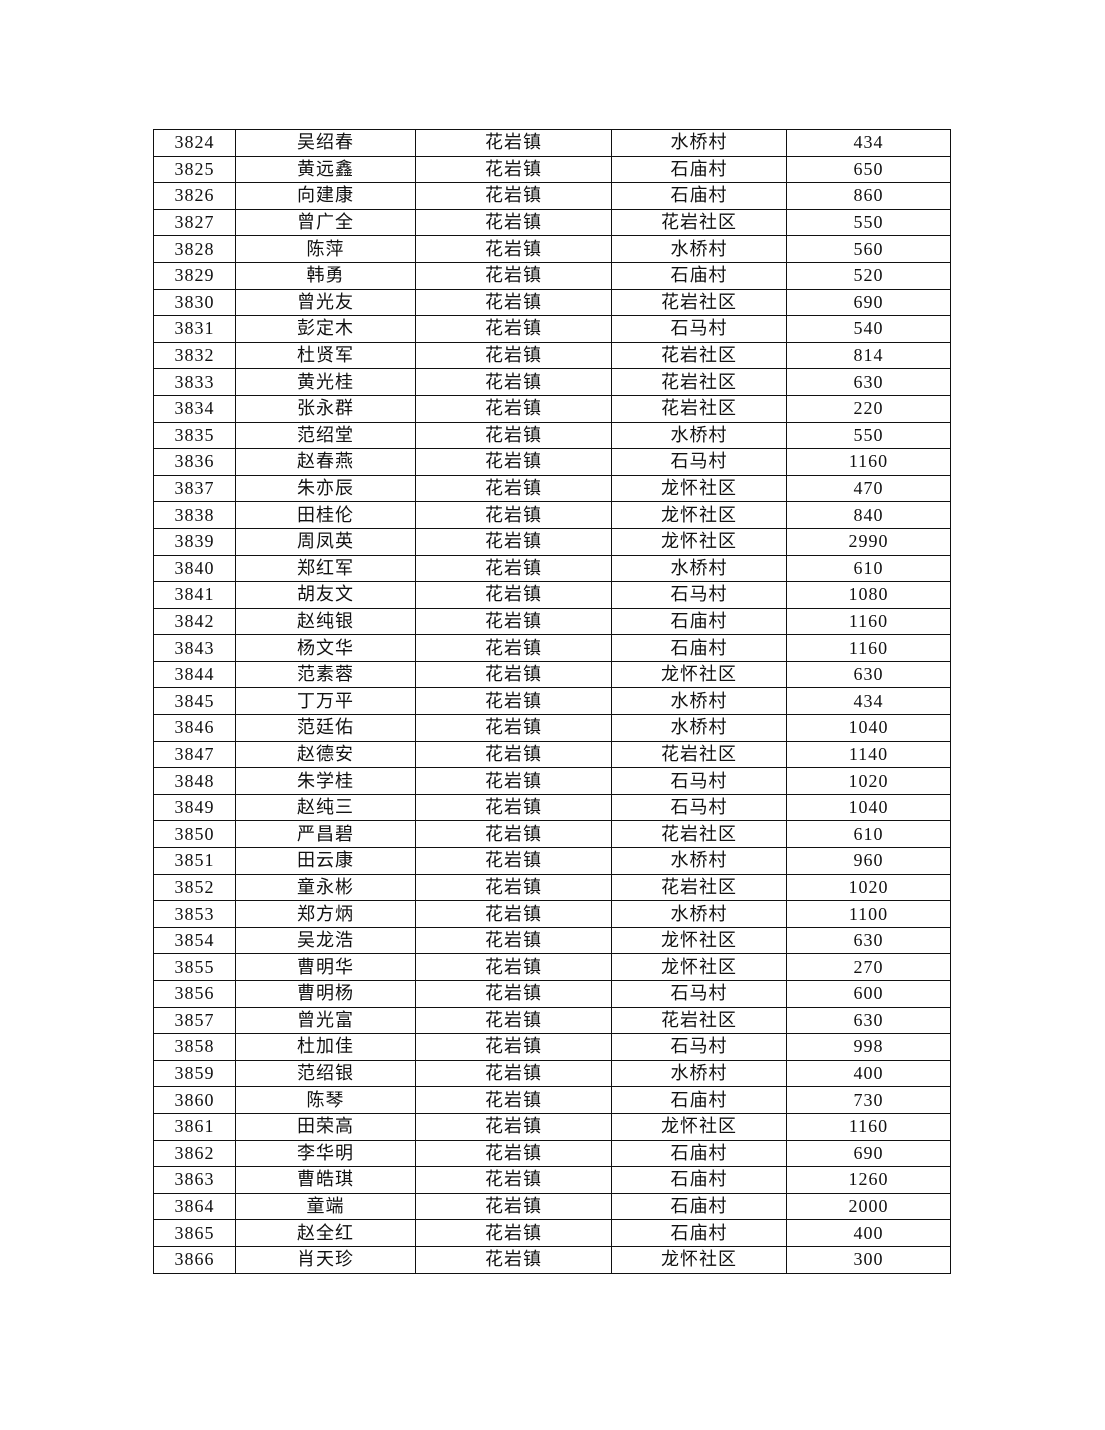 This screenshot has width=1105, height=1430. I want to click on row-number-cell: 3838, so click(194, 515).